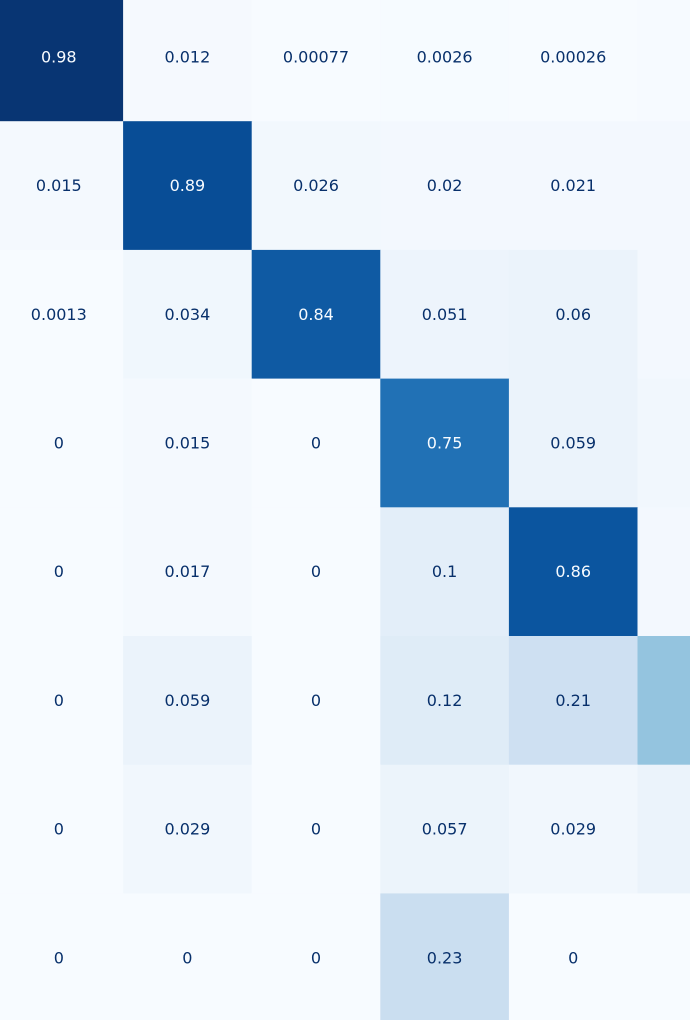 The height and width of the screenshot is (1020, 690). I want to click on heatmap-cell-r0-c4, so click(573, 61).